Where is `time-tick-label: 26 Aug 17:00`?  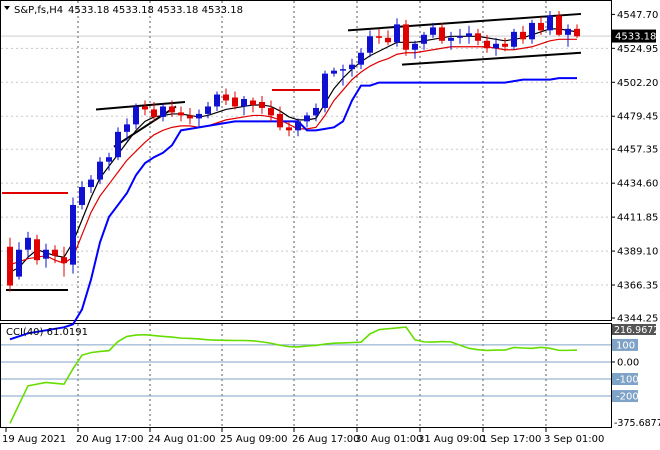
time-tick-label: 26 Aug 17:00 is located at coordinates (325, 439).